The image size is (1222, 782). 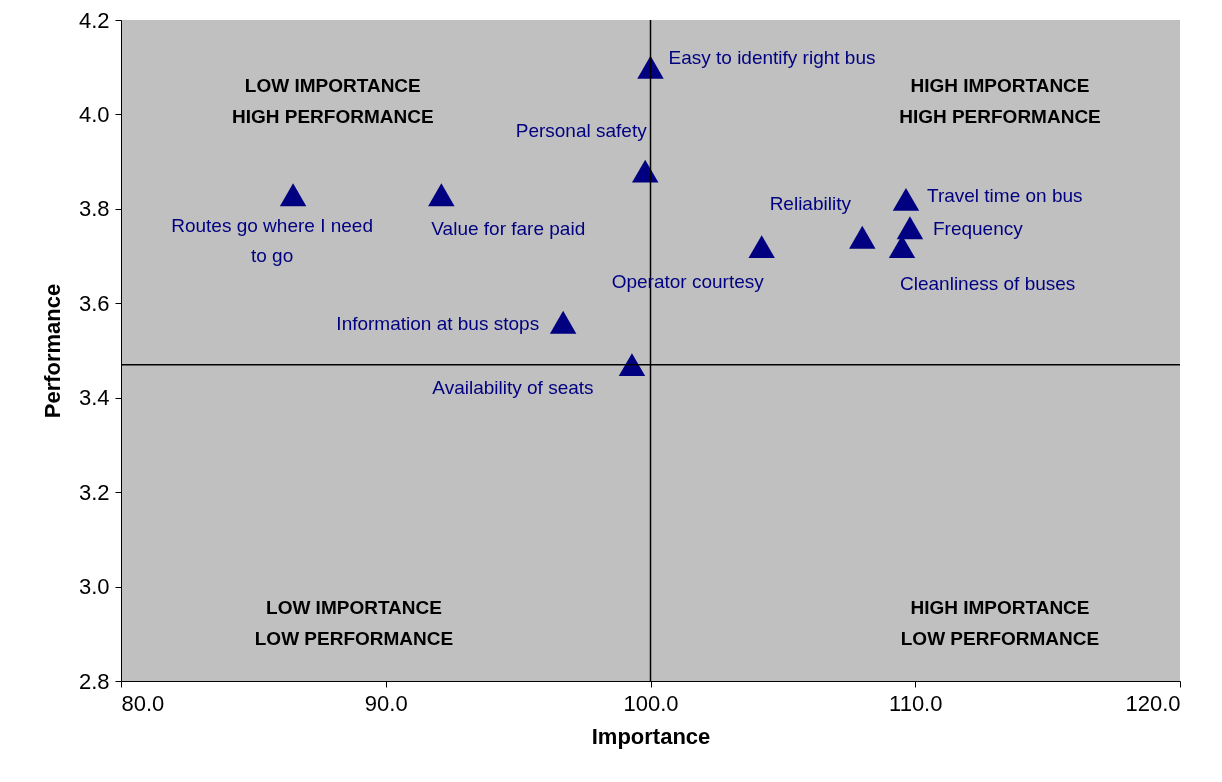 What do you see at coordinates (1153, 703) in the screenshot?
I see `x-tick-label: 120.0` at bounding box center [1153, 703].